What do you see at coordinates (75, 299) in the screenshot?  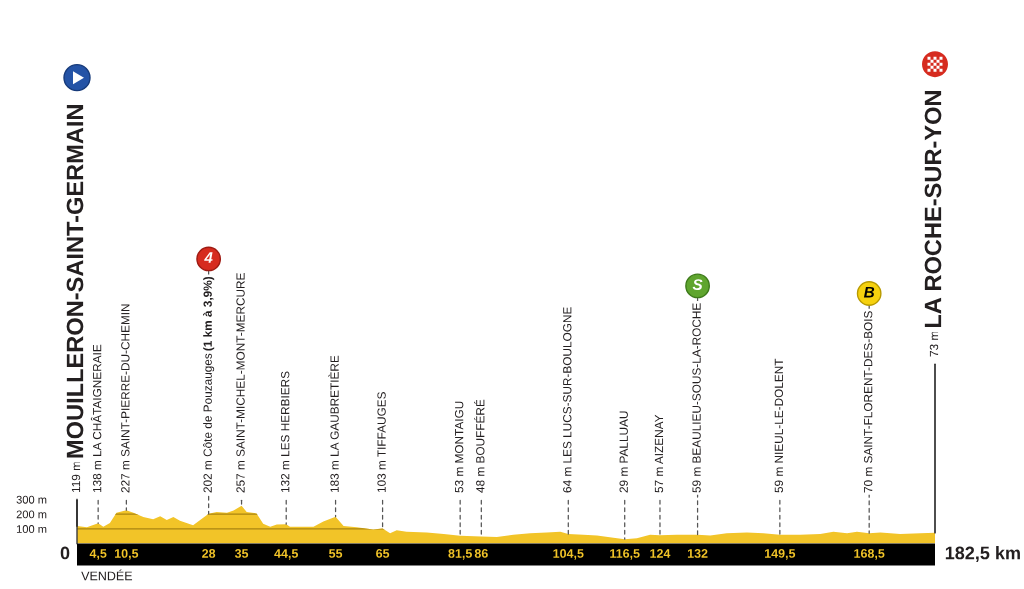 I see `annotation: 119 m MOUILLERON-SAINT-GERMAIN` at bounding box center [75, 299].